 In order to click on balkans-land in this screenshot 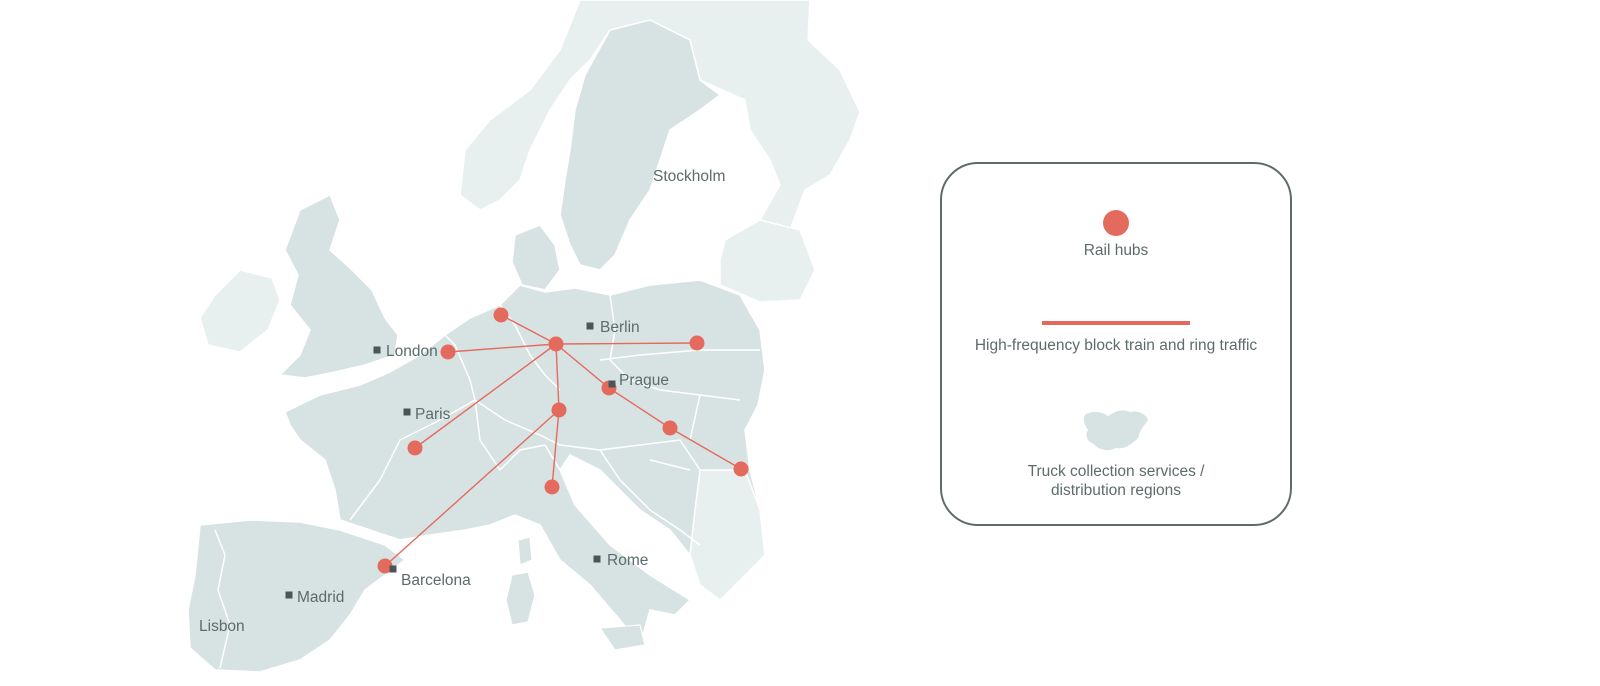, I will do `click(727, 535)`.